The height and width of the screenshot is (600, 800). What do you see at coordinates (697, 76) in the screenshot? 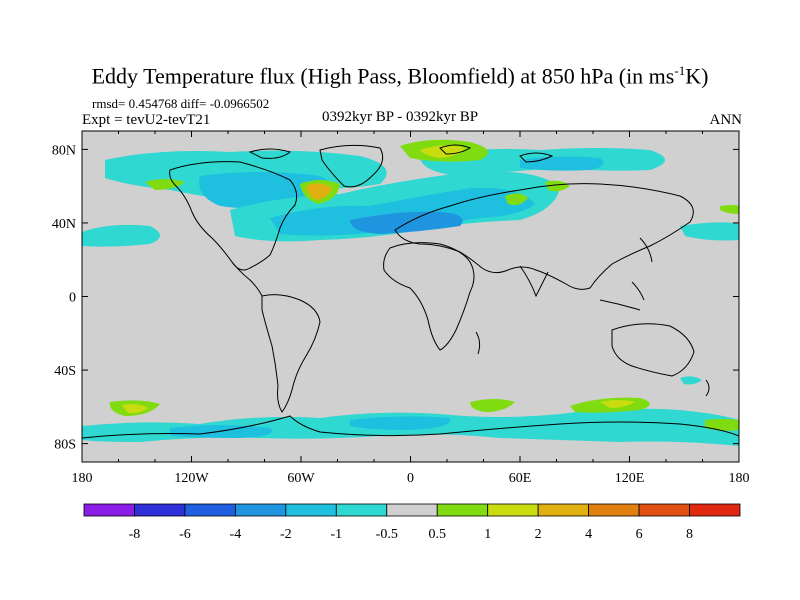
I see `title-tail: K)` at bounding box center [697, 76].